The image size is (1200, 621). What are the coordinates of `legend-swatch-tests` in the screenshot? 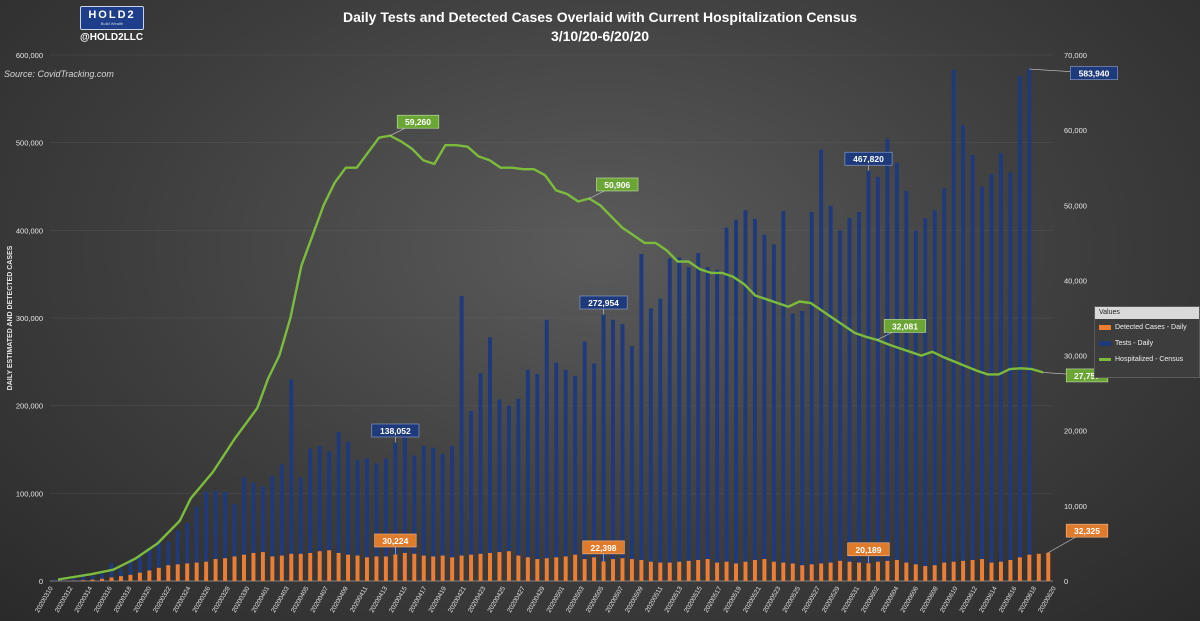 It's located at (1105, 343).